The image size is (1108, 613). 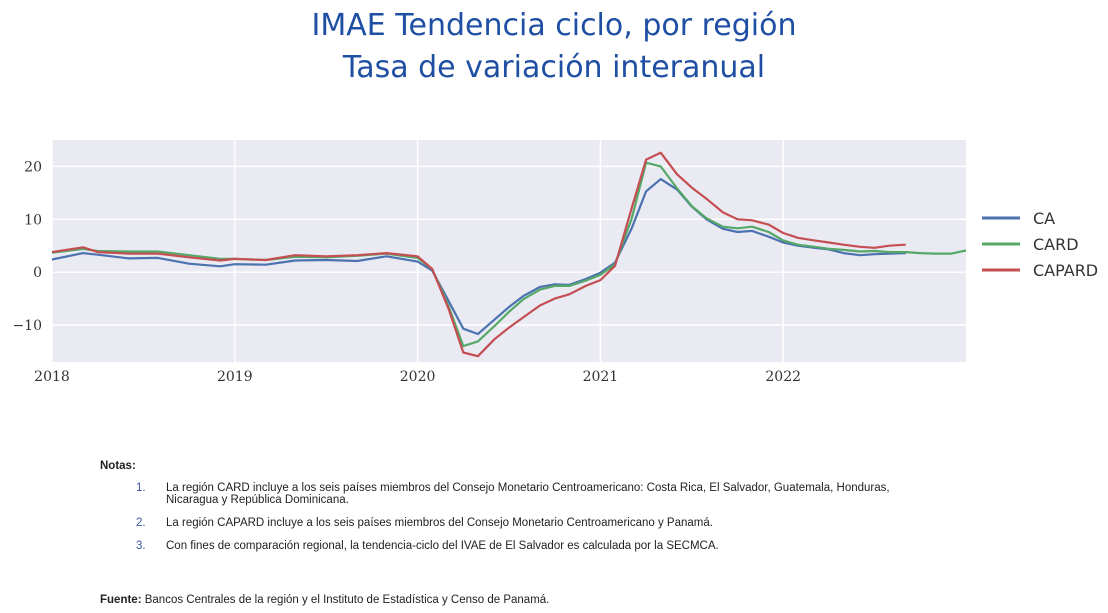 I want to click on x-tick-label: 2022, so click(x=783, y=377).